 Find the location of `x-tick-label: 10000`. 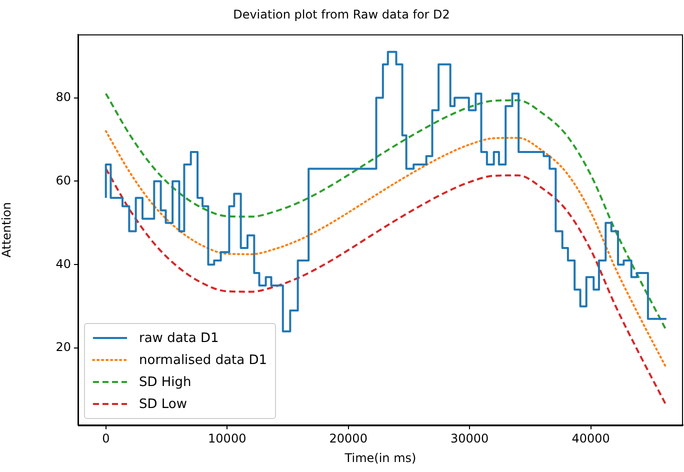

x-tick-label: 10000 is located at coordinates (227, 439).